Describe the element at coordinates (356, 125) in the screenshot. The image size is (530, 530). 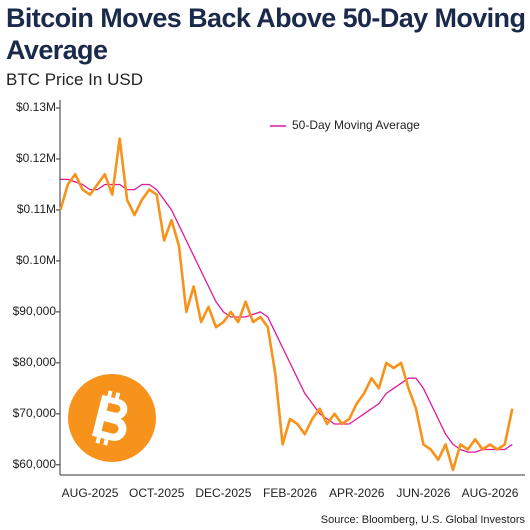
I see `legend-label: 50-Day Moving Average` at that location.